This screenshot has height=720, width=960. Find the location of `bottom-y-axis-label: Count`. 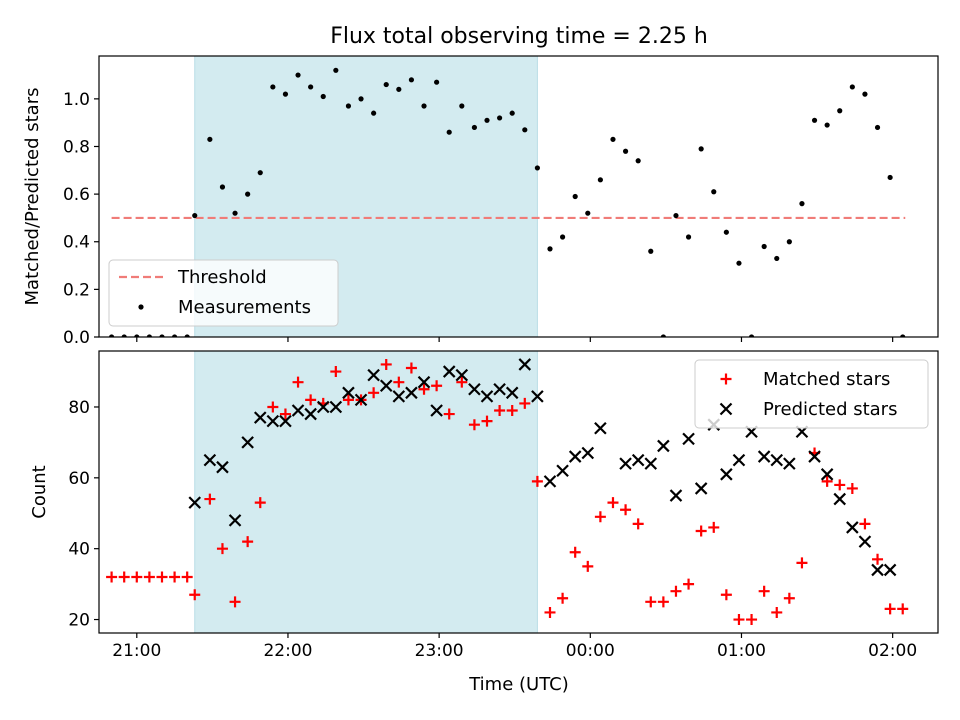

bottom-y-axis-label: Count is located at coordinates (39, 491).